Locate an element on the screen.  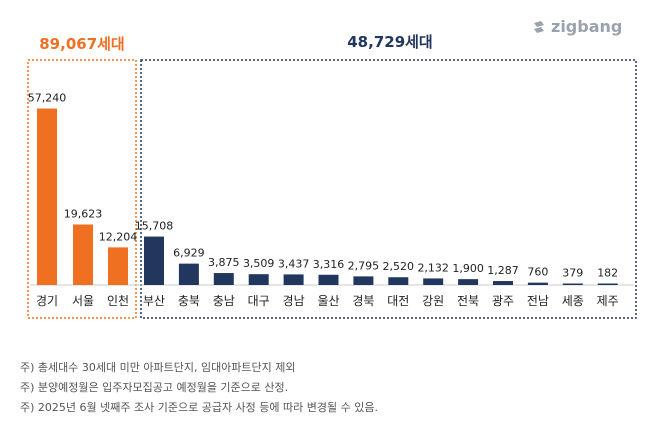
footnote: 주) 분양예정월은 입주자모집공고 예정월을 기준으로 산정. is located at coordinates (154, 387).